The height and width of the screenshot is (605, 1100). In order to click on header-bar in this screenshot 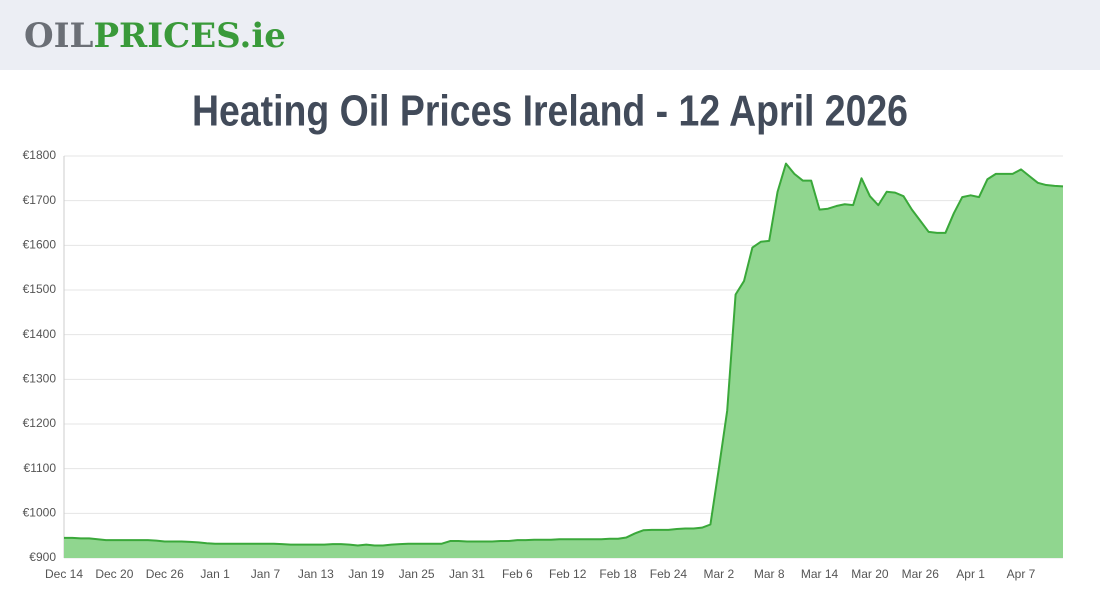, I will do `click(550, 35)`.